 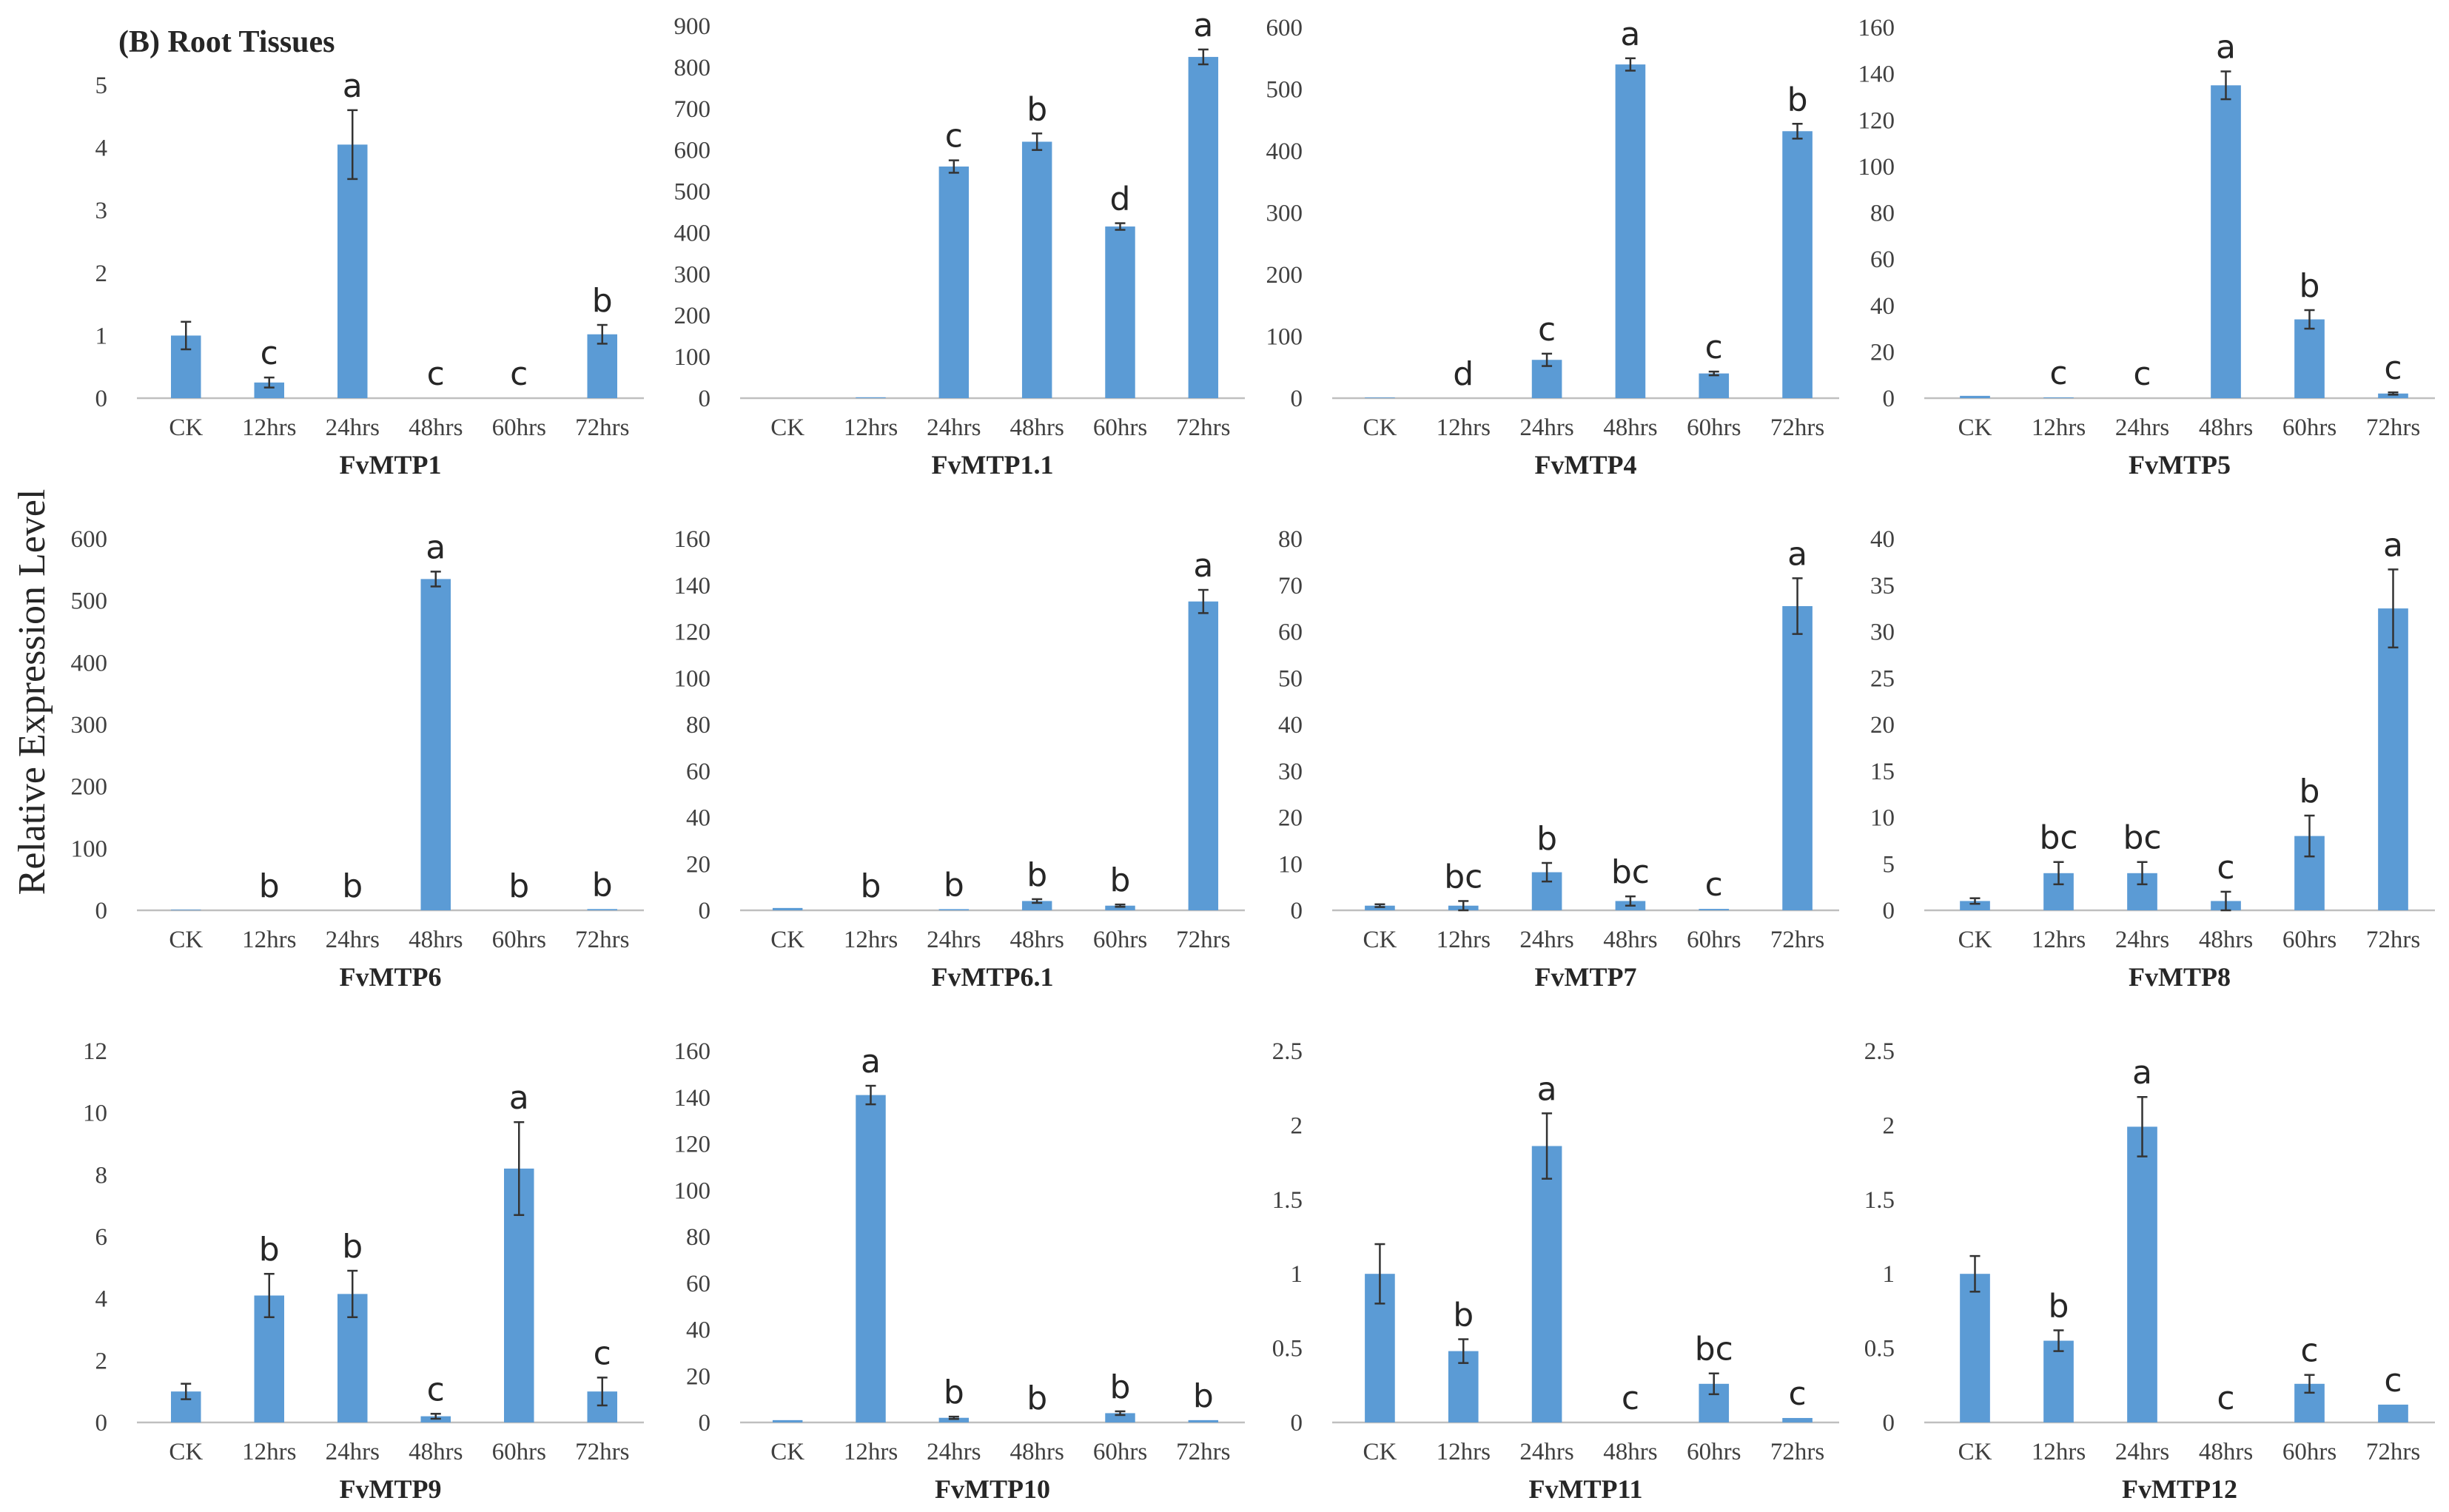 I want to click on panel-title: FvMTP1.1, so click(x=993, y=465).